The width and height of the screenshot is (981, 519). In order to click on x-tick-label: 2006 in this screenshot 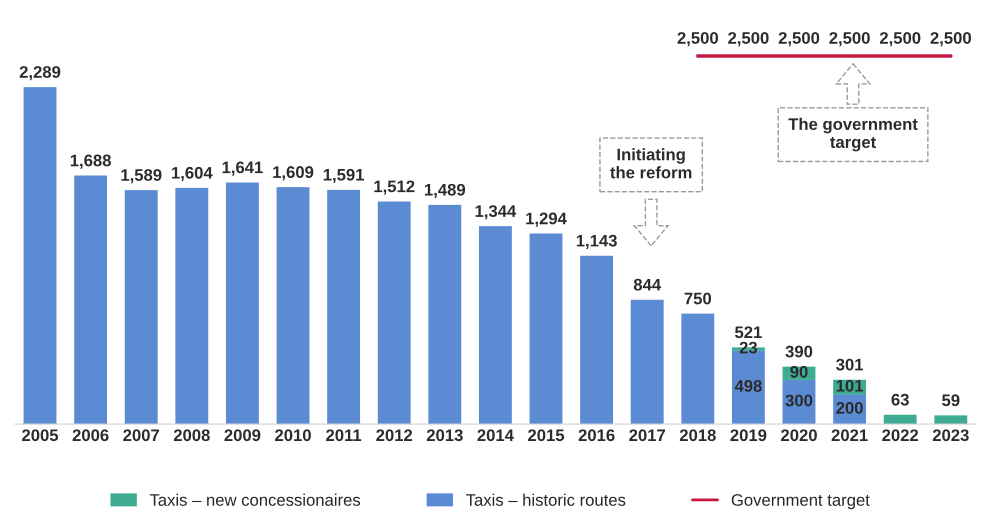, I will do `click(90, 435)`.